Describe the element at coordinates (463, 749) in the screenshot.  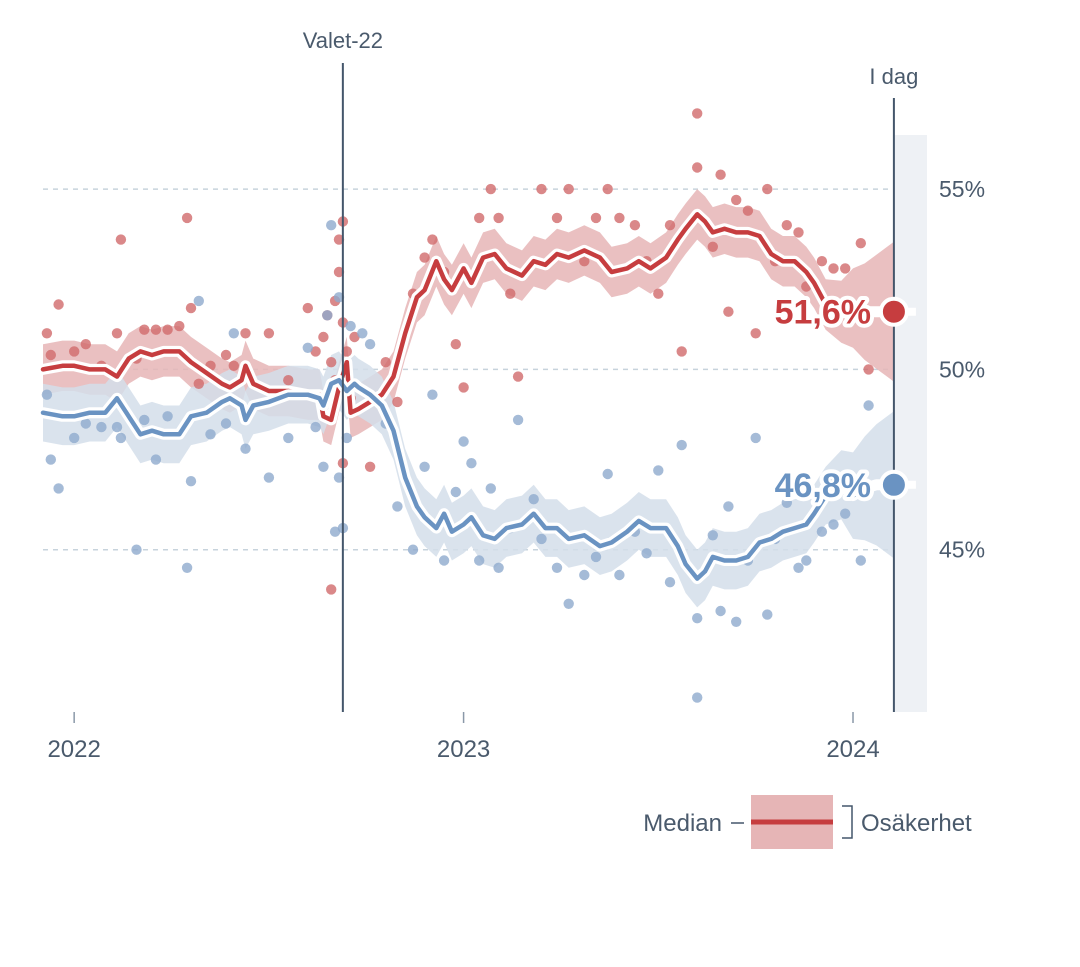
I see `x-tick-label-2023: 2023` at that location.